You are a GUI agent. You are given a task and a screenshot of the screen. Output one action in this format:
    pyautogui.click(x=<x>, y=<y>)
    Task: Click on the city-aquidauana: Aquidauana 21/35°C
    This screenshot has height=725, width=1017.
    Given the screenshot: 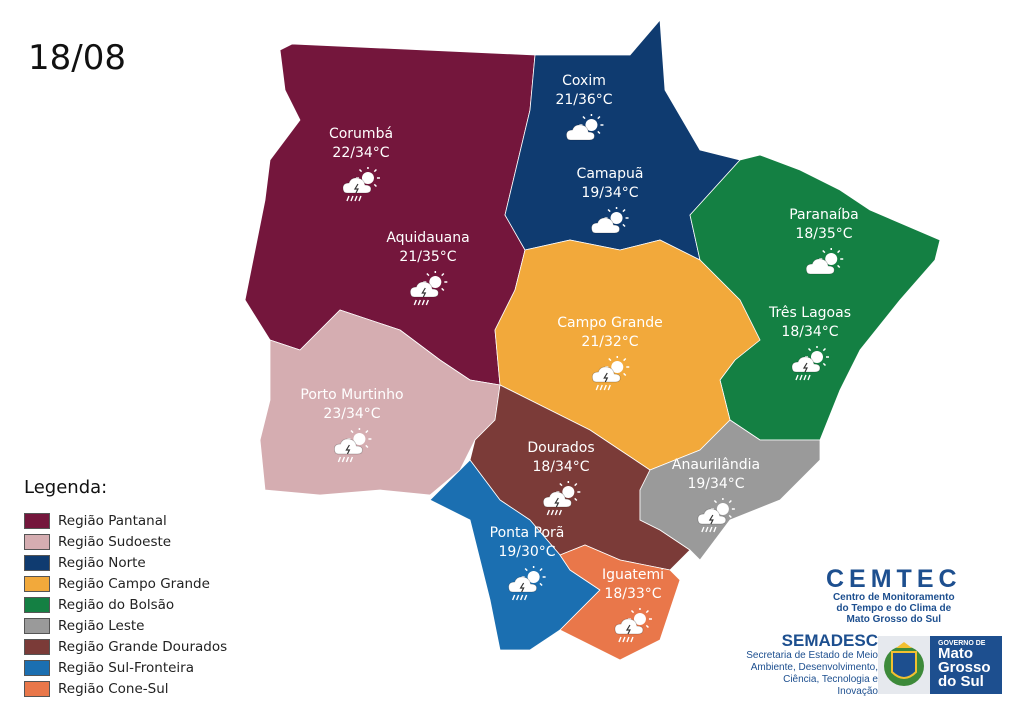 What is the action you would take?
    pyautogui.click(x=428, y=271)
    